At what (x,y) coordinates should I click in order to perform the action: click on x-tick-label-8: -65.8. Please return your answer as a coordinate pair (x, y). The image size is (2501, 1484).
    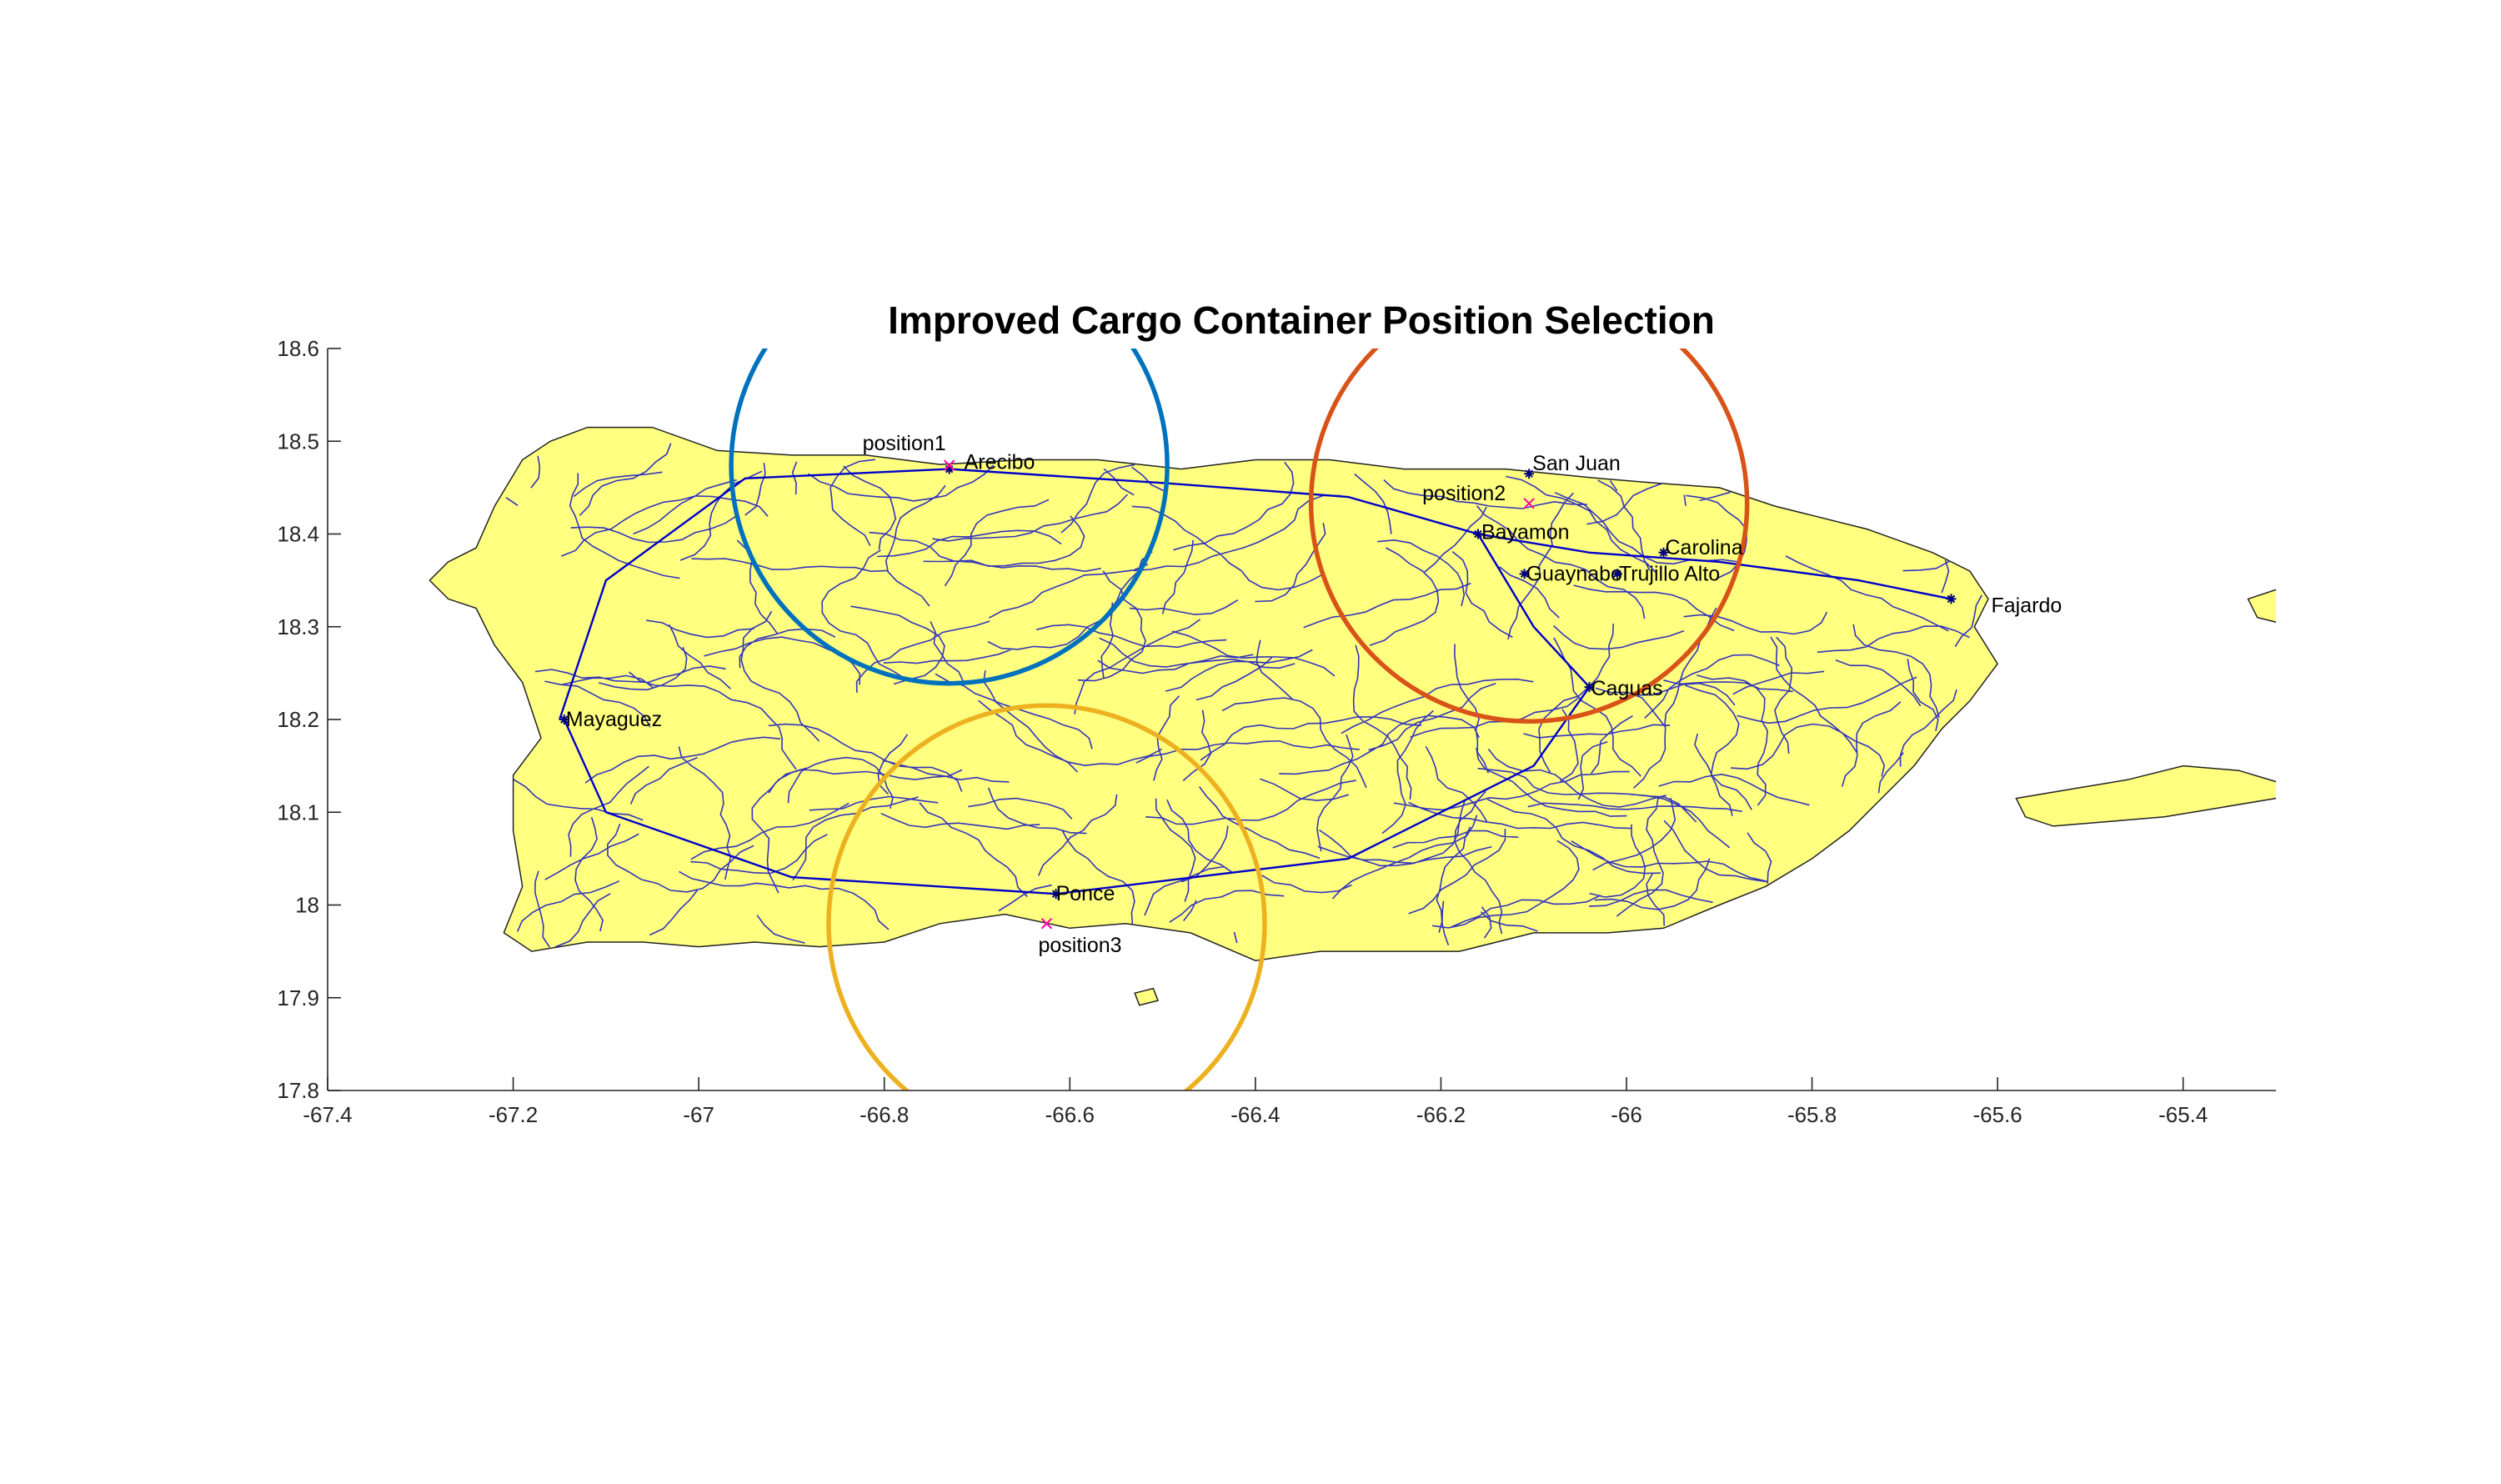
    Looking at the image, I should click on (1812, 1114).